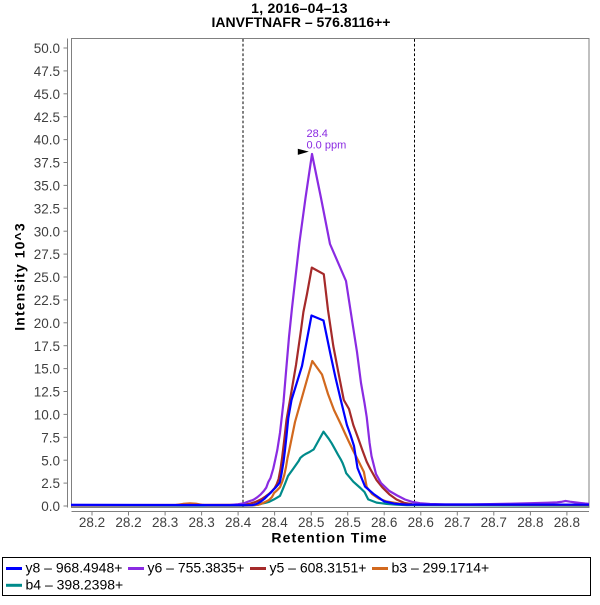  What do you see at coordinates (20, 276) in the screenshot?
I see `svg-text: Intensity 10^3` at bounding box center [20, 276].